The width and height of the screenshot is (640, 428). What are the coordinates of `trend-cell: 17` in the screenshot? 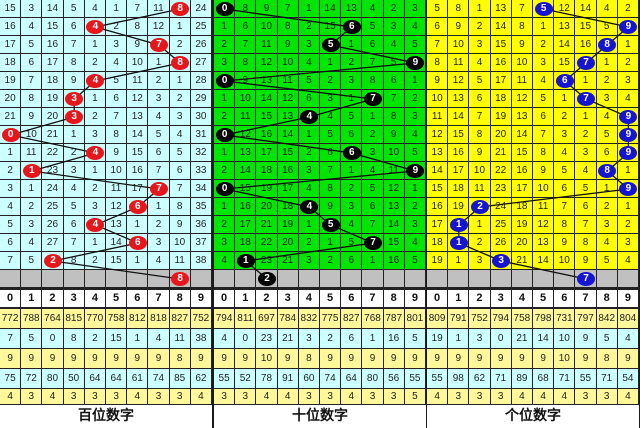 It's located at (501, 81).